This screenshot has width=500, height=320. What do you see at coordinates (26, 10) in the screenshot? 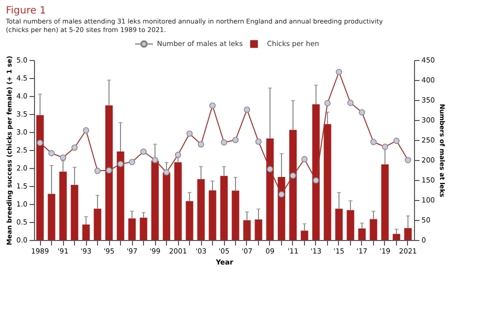
I see `chart-title: Figure 1` at bounding box center [26, 10].